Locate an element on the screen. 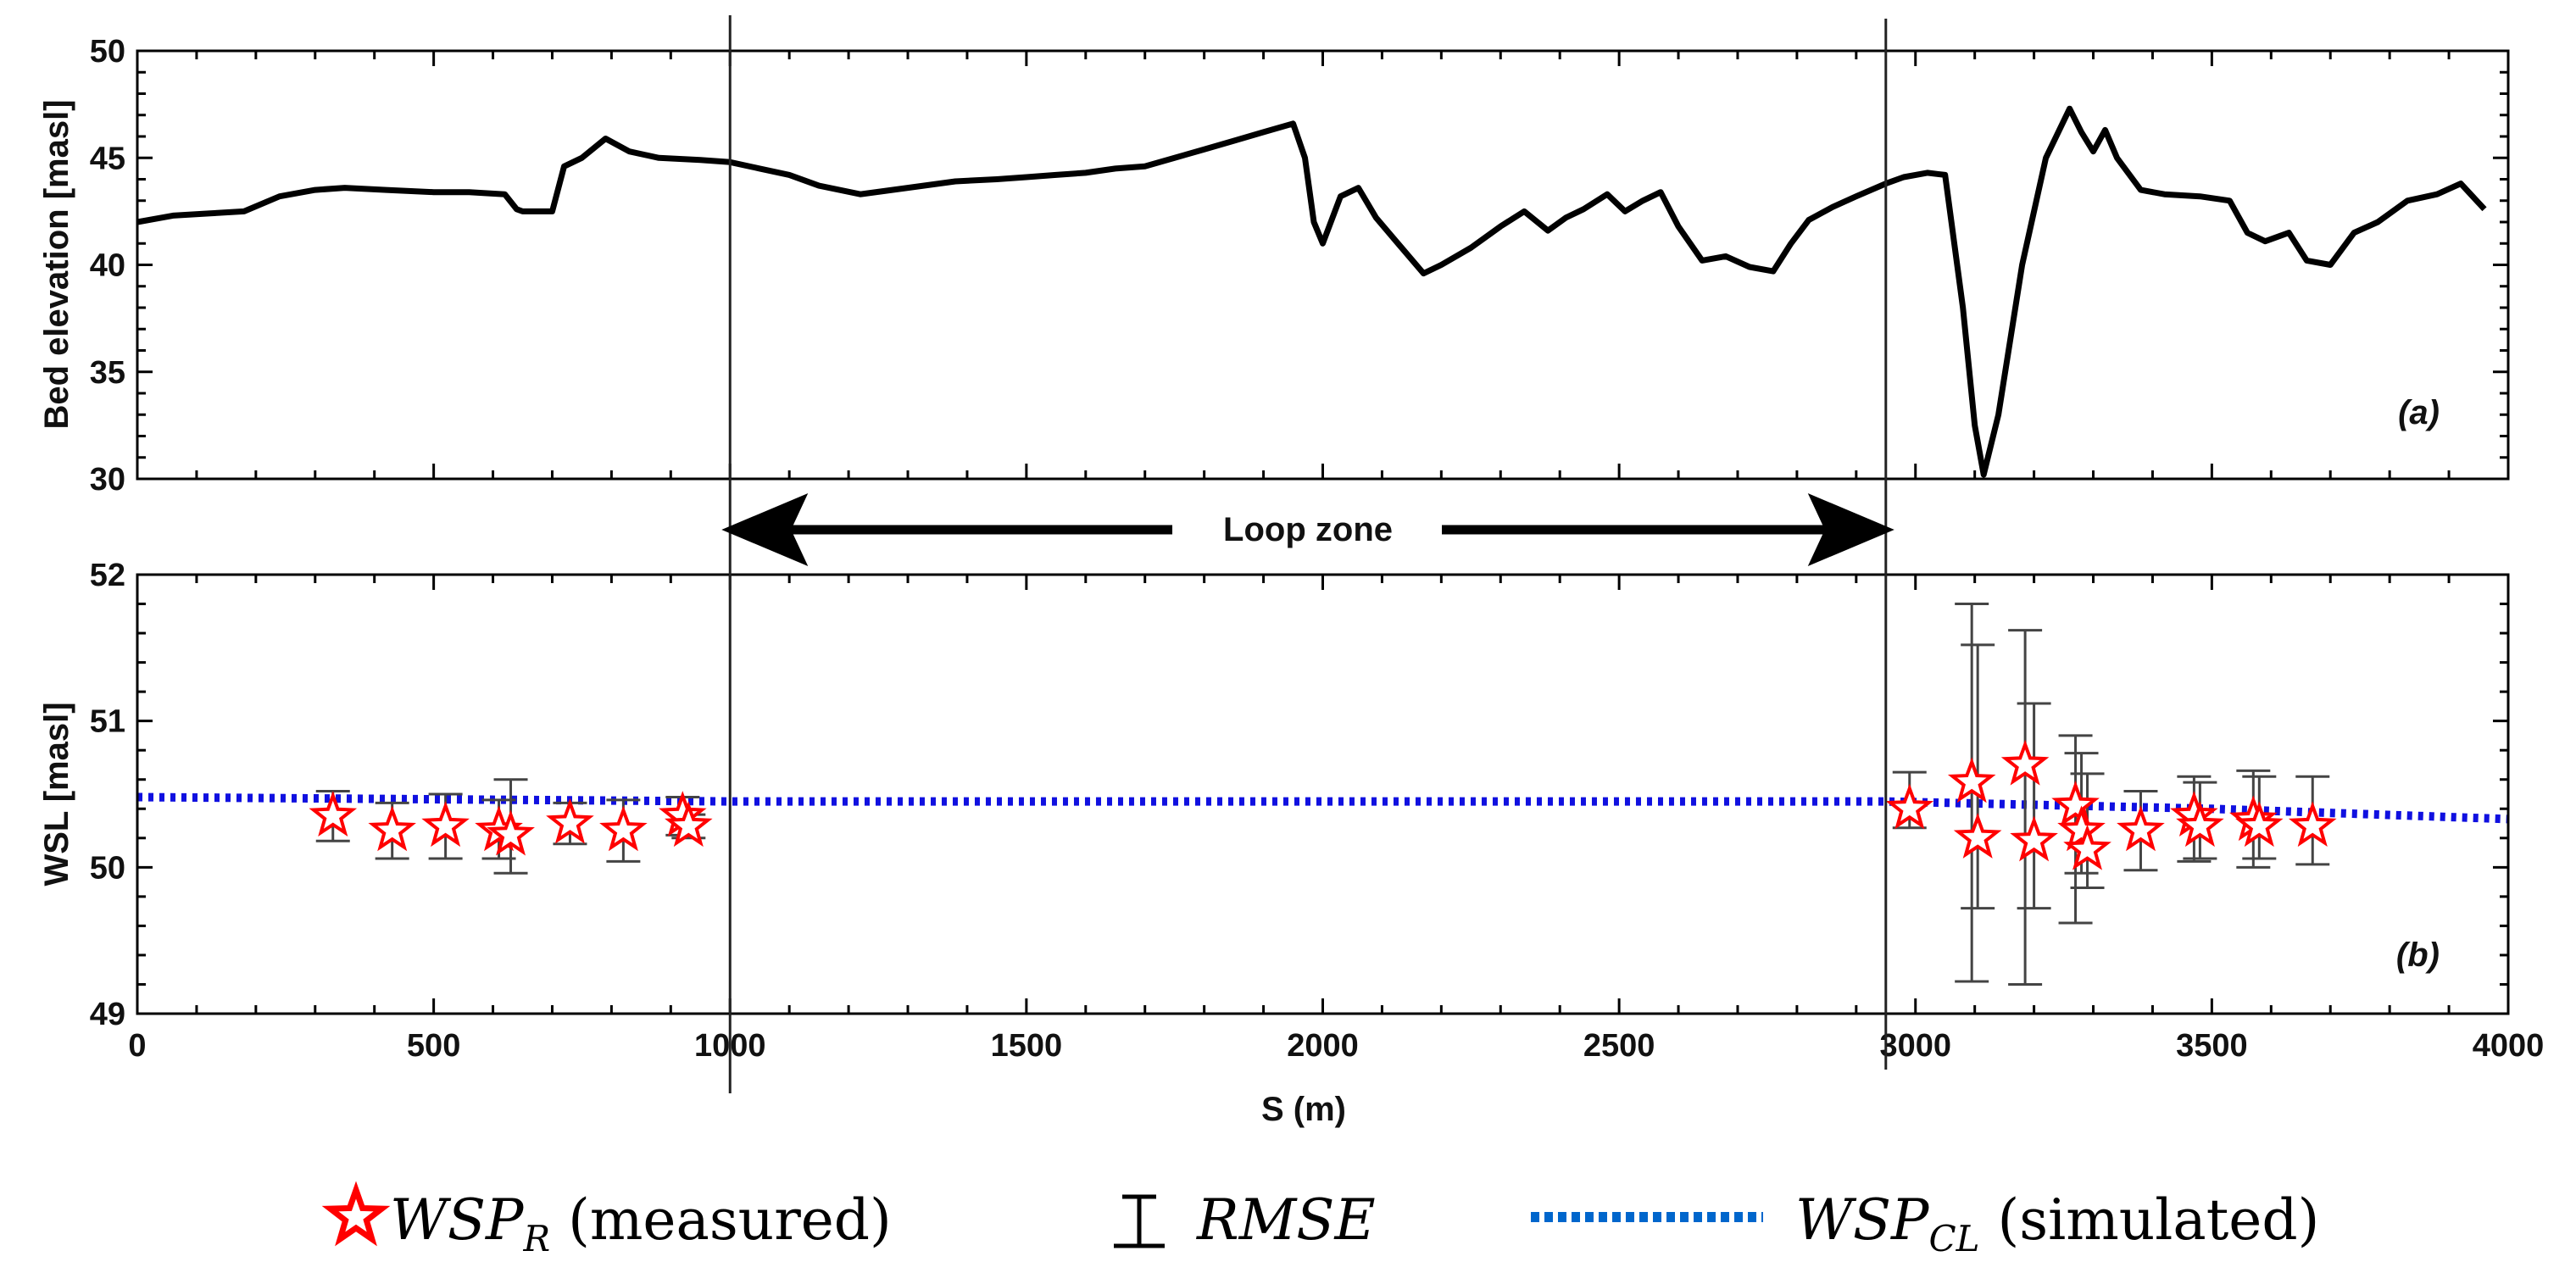  x-tick-label: 3000 is located at coordinates (1915, 1046).